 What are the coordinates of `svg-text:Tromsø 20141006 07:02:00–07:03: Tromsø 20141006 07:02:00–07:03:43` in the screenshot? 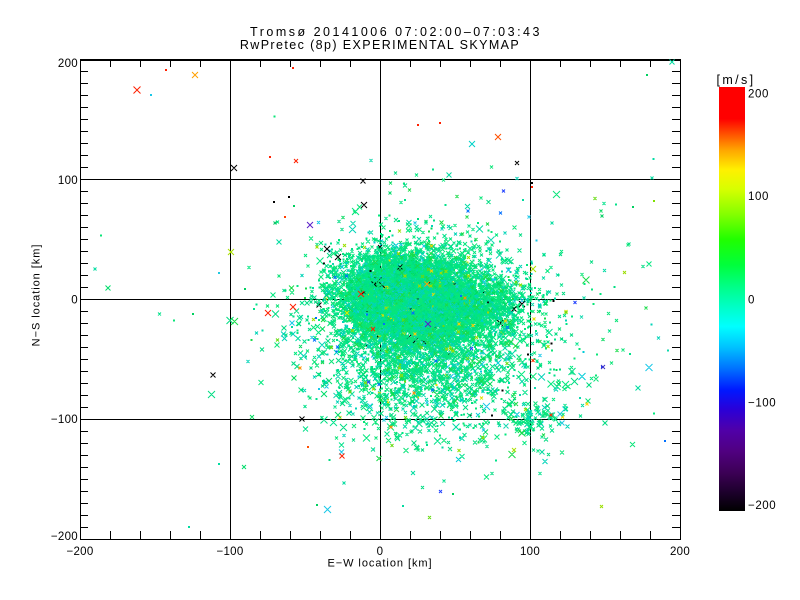 It's located at (396, 32).